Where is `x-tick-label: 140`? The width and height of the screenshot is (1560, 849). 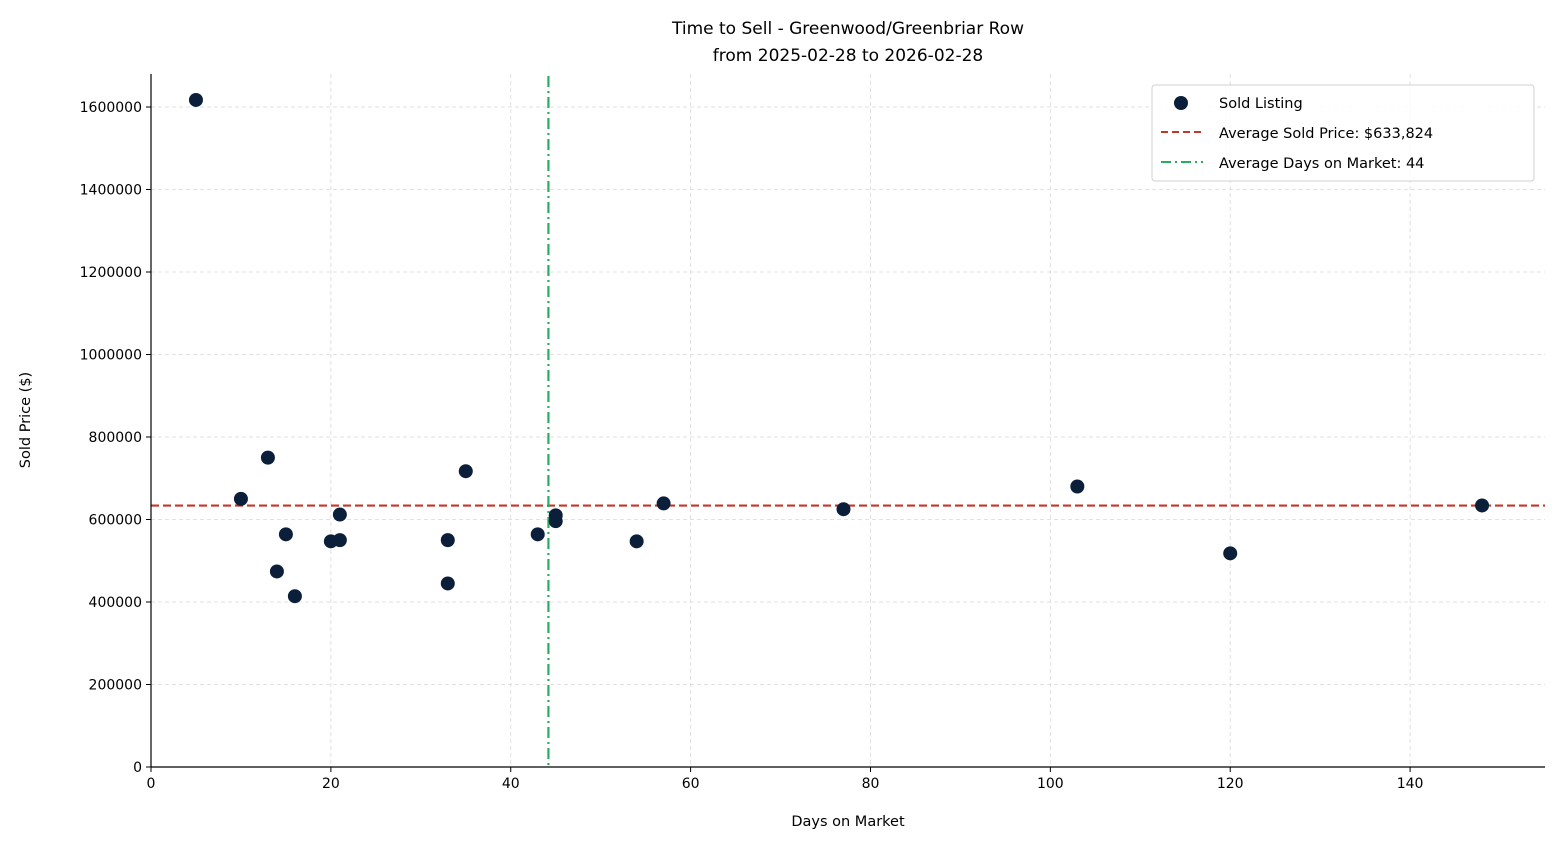
x-tick-label: 140 is located at coordinates (1410, 784).